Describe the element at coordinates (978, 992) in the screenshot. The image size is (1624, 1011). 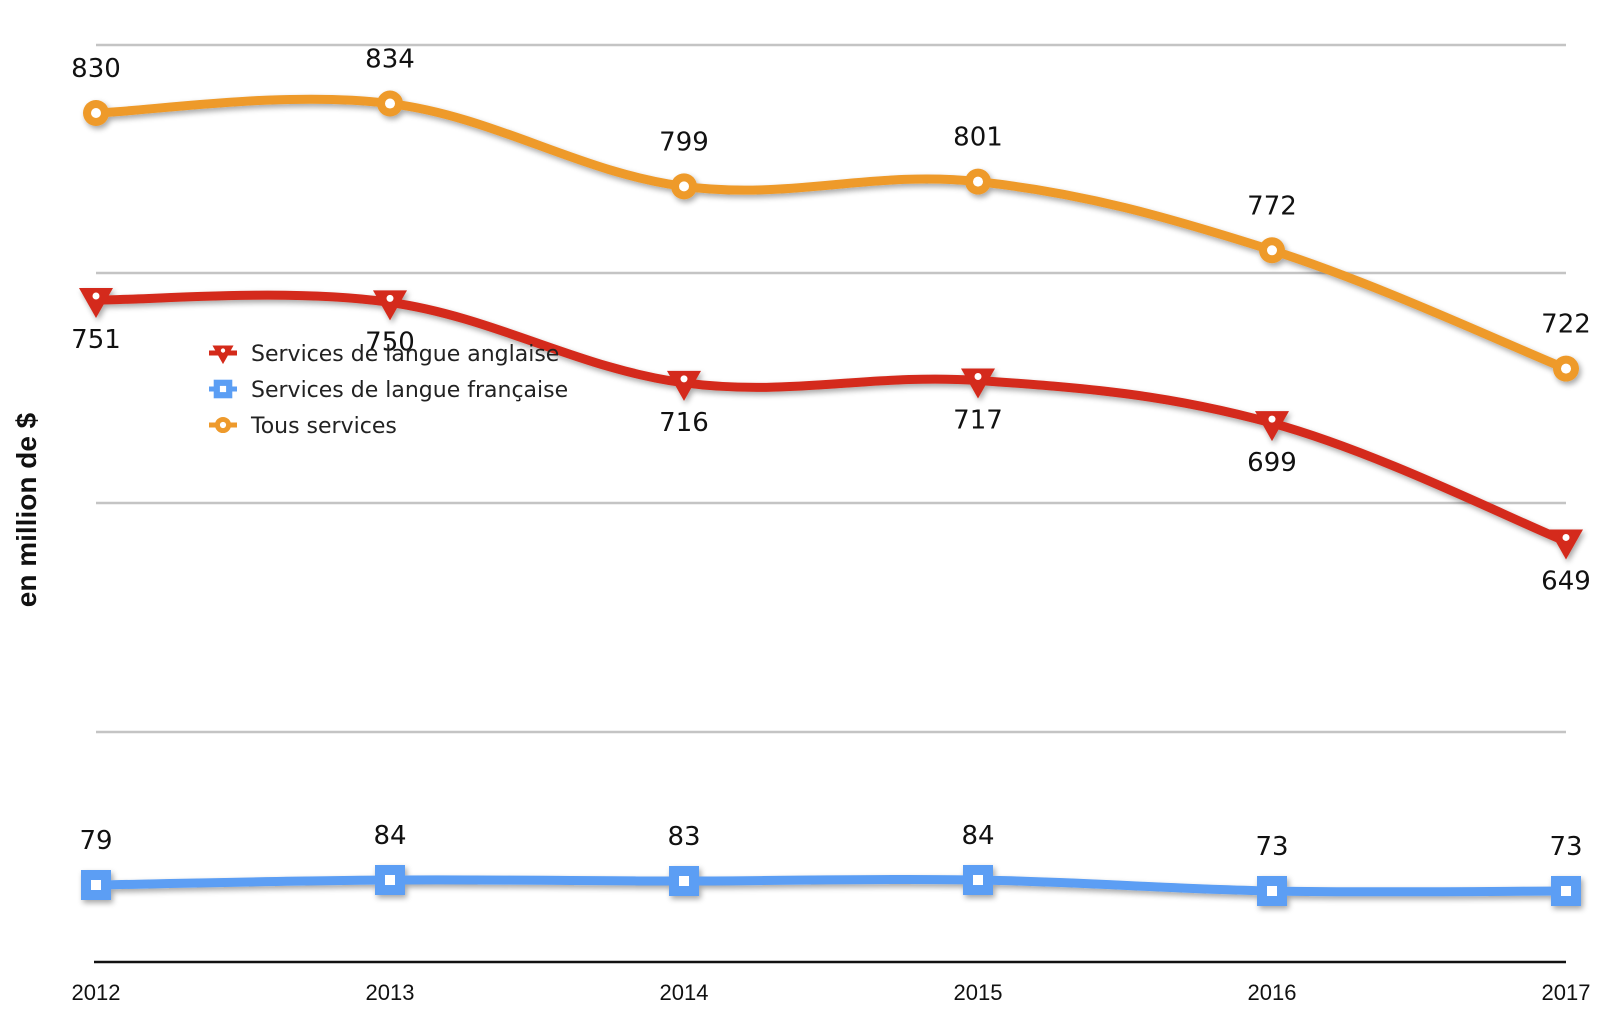
I see `x-tick-label: 2015` at that location.